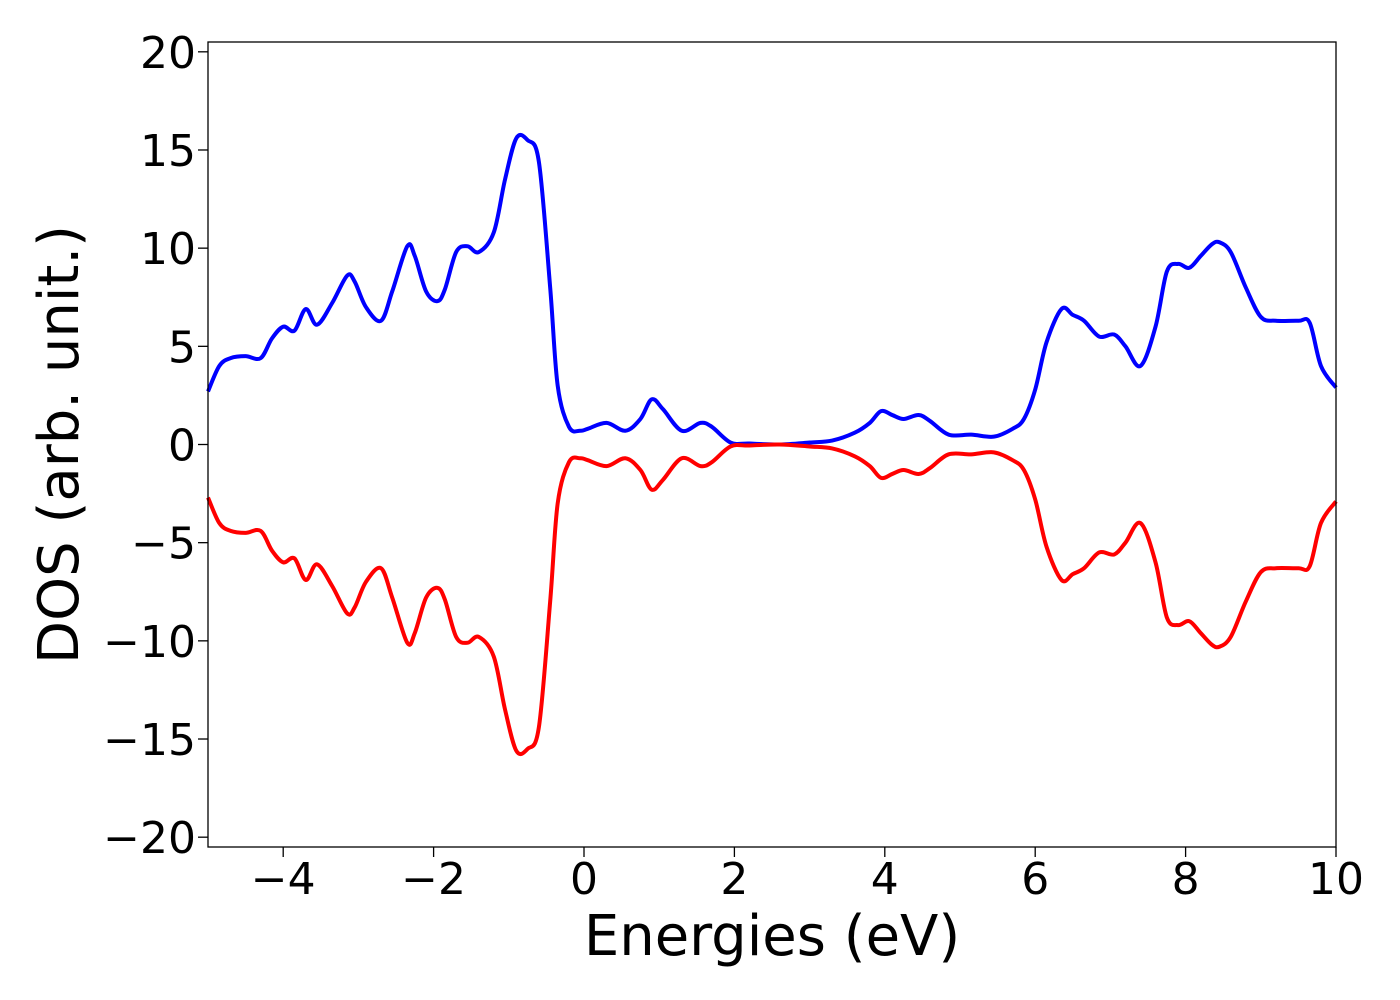  Describe the element at coordinates (584, 879) in the screenshot. I see `x-tick-label: 0` at that location.